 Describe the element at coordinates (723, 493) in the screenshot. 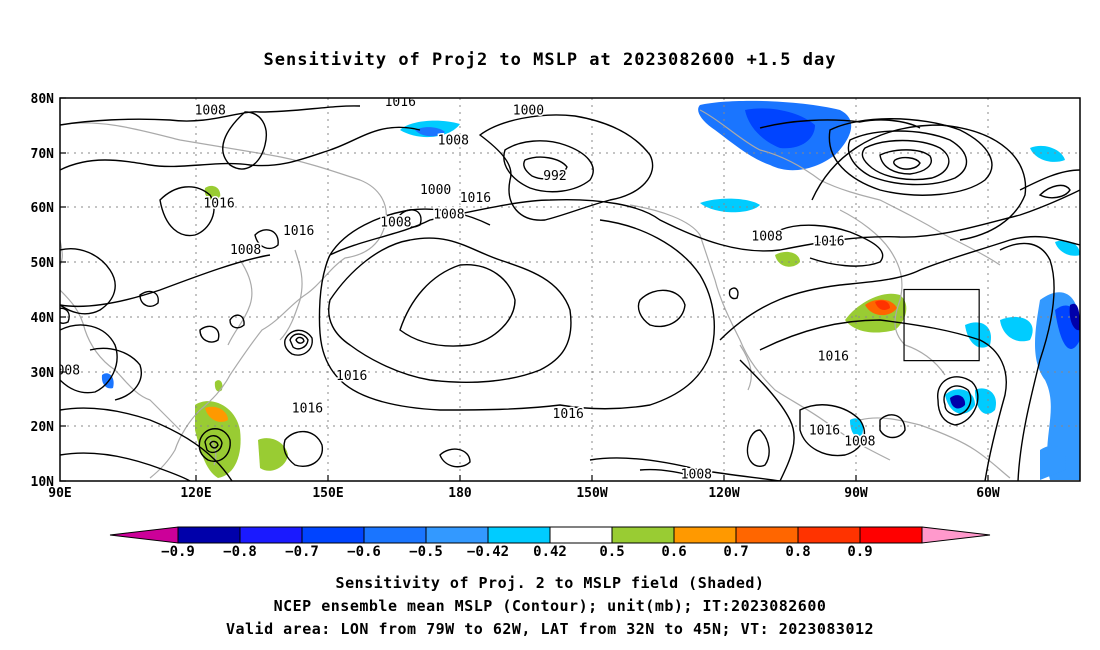

I see `lon-label: 120W` at that location.